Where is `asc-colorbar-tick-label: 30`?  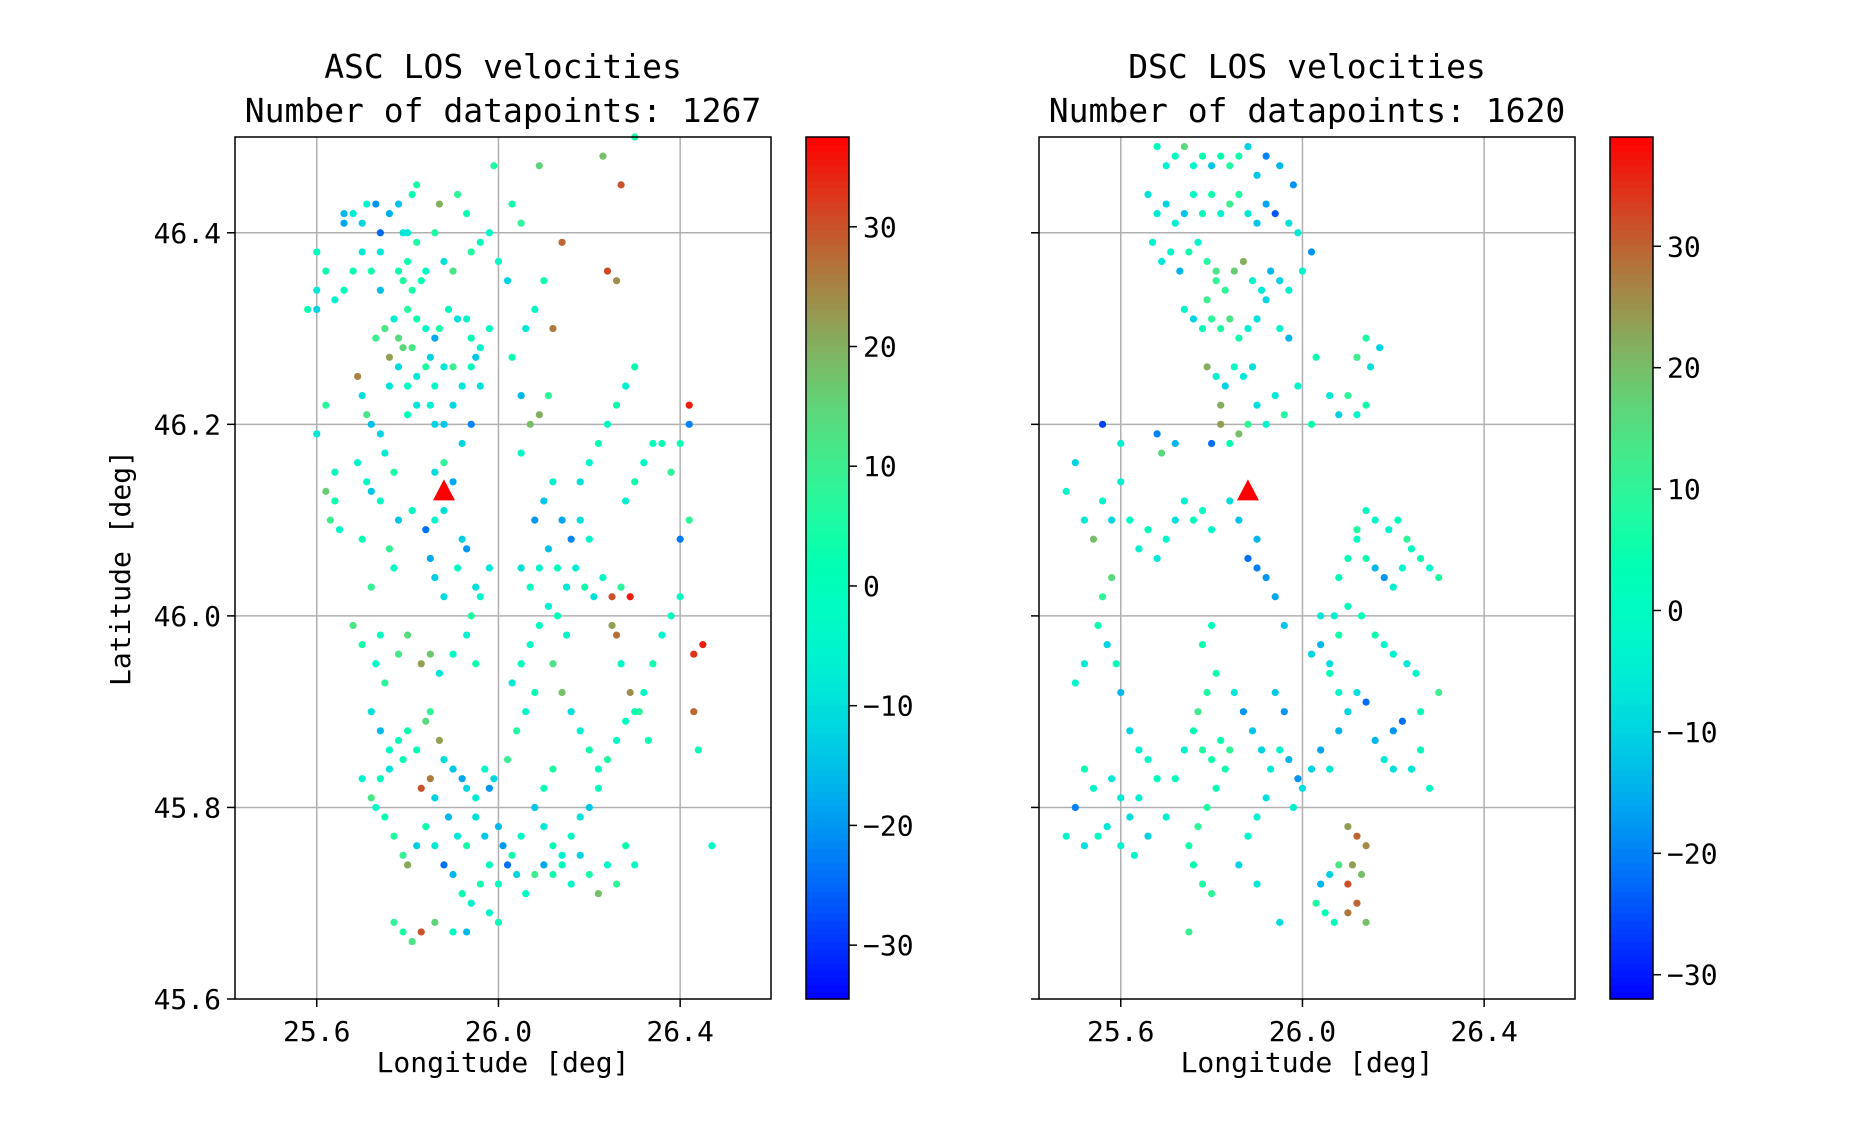 asc-colorbar-tick-label: 30 is located at coordinates (880, 227).